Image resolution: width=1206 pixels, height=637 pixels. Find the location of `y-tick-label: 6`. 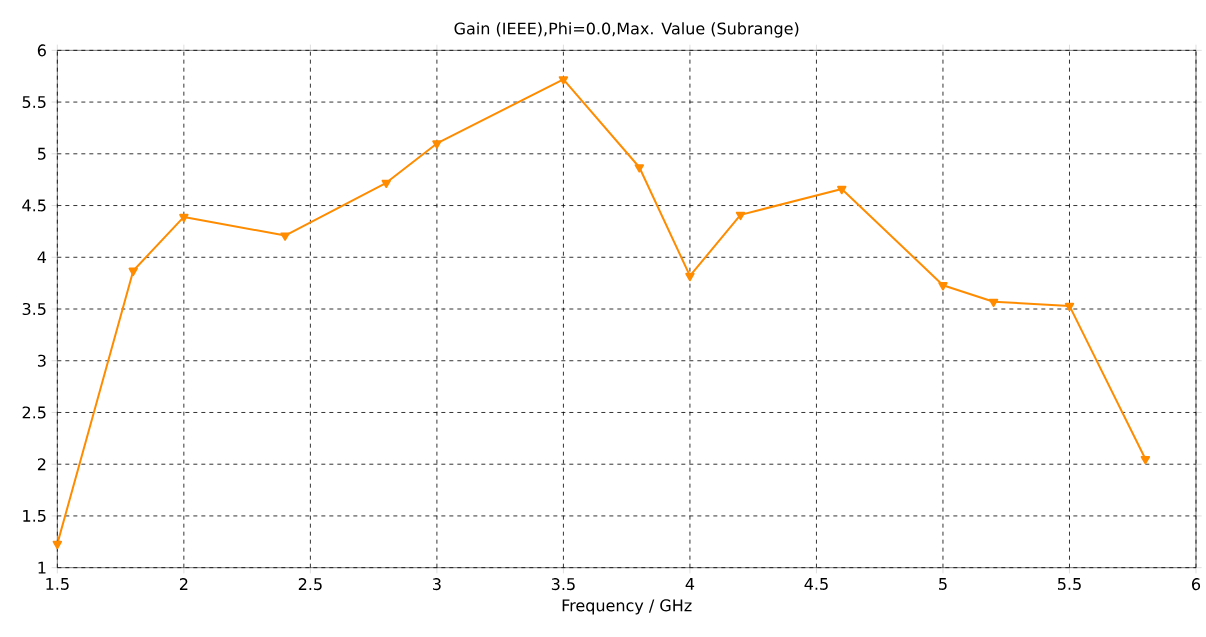

y-tick-label: 6 is located at coordinates (41, 50).